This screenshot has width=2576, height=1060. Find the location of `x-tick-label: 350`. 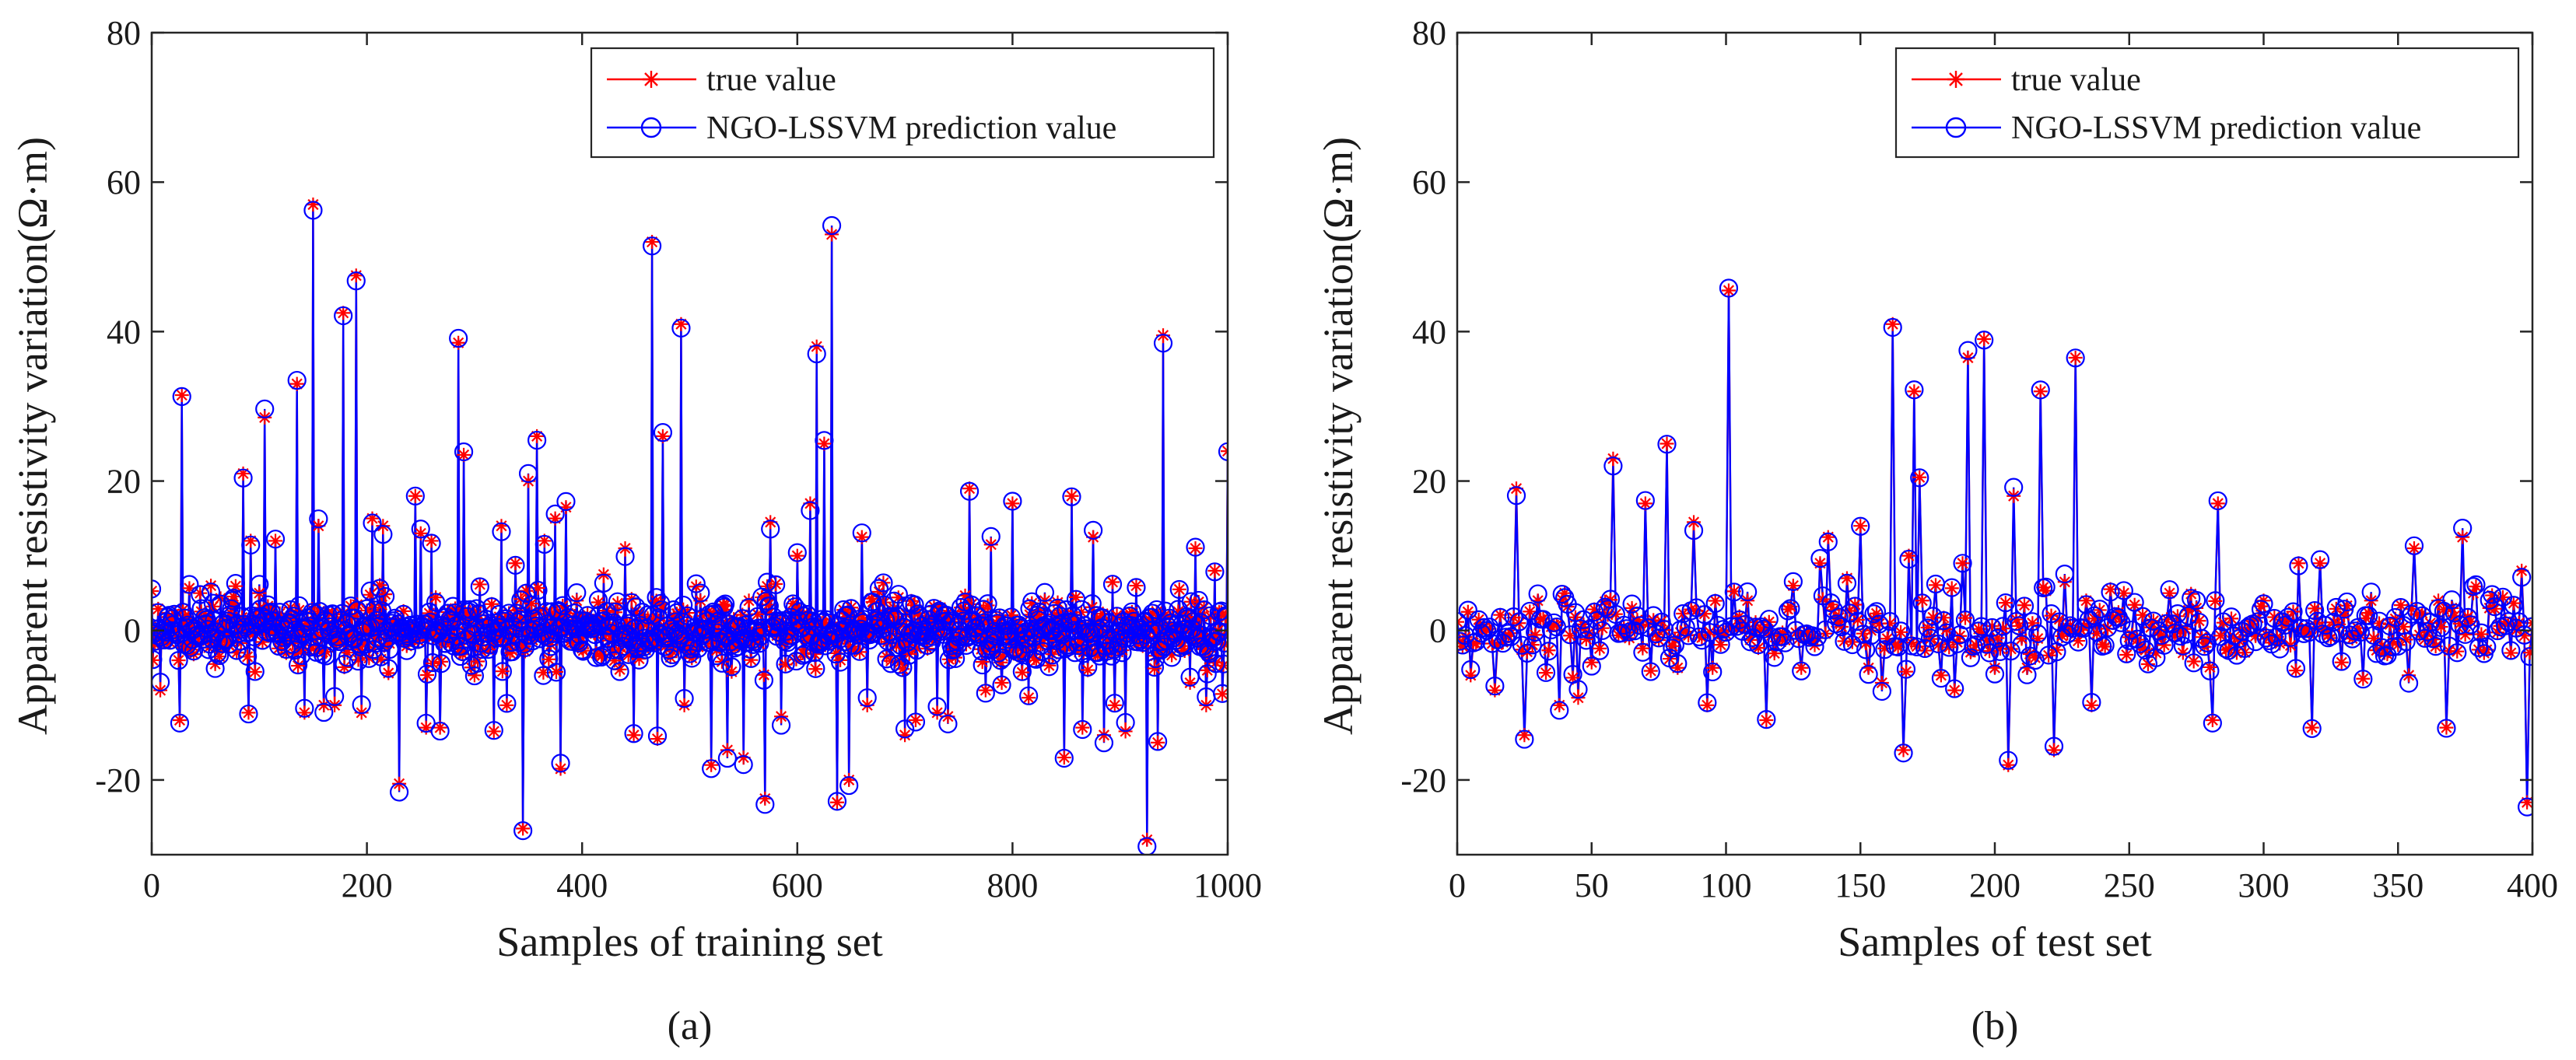

x-tick-label: 350 is located at coordinates (2398, 885).